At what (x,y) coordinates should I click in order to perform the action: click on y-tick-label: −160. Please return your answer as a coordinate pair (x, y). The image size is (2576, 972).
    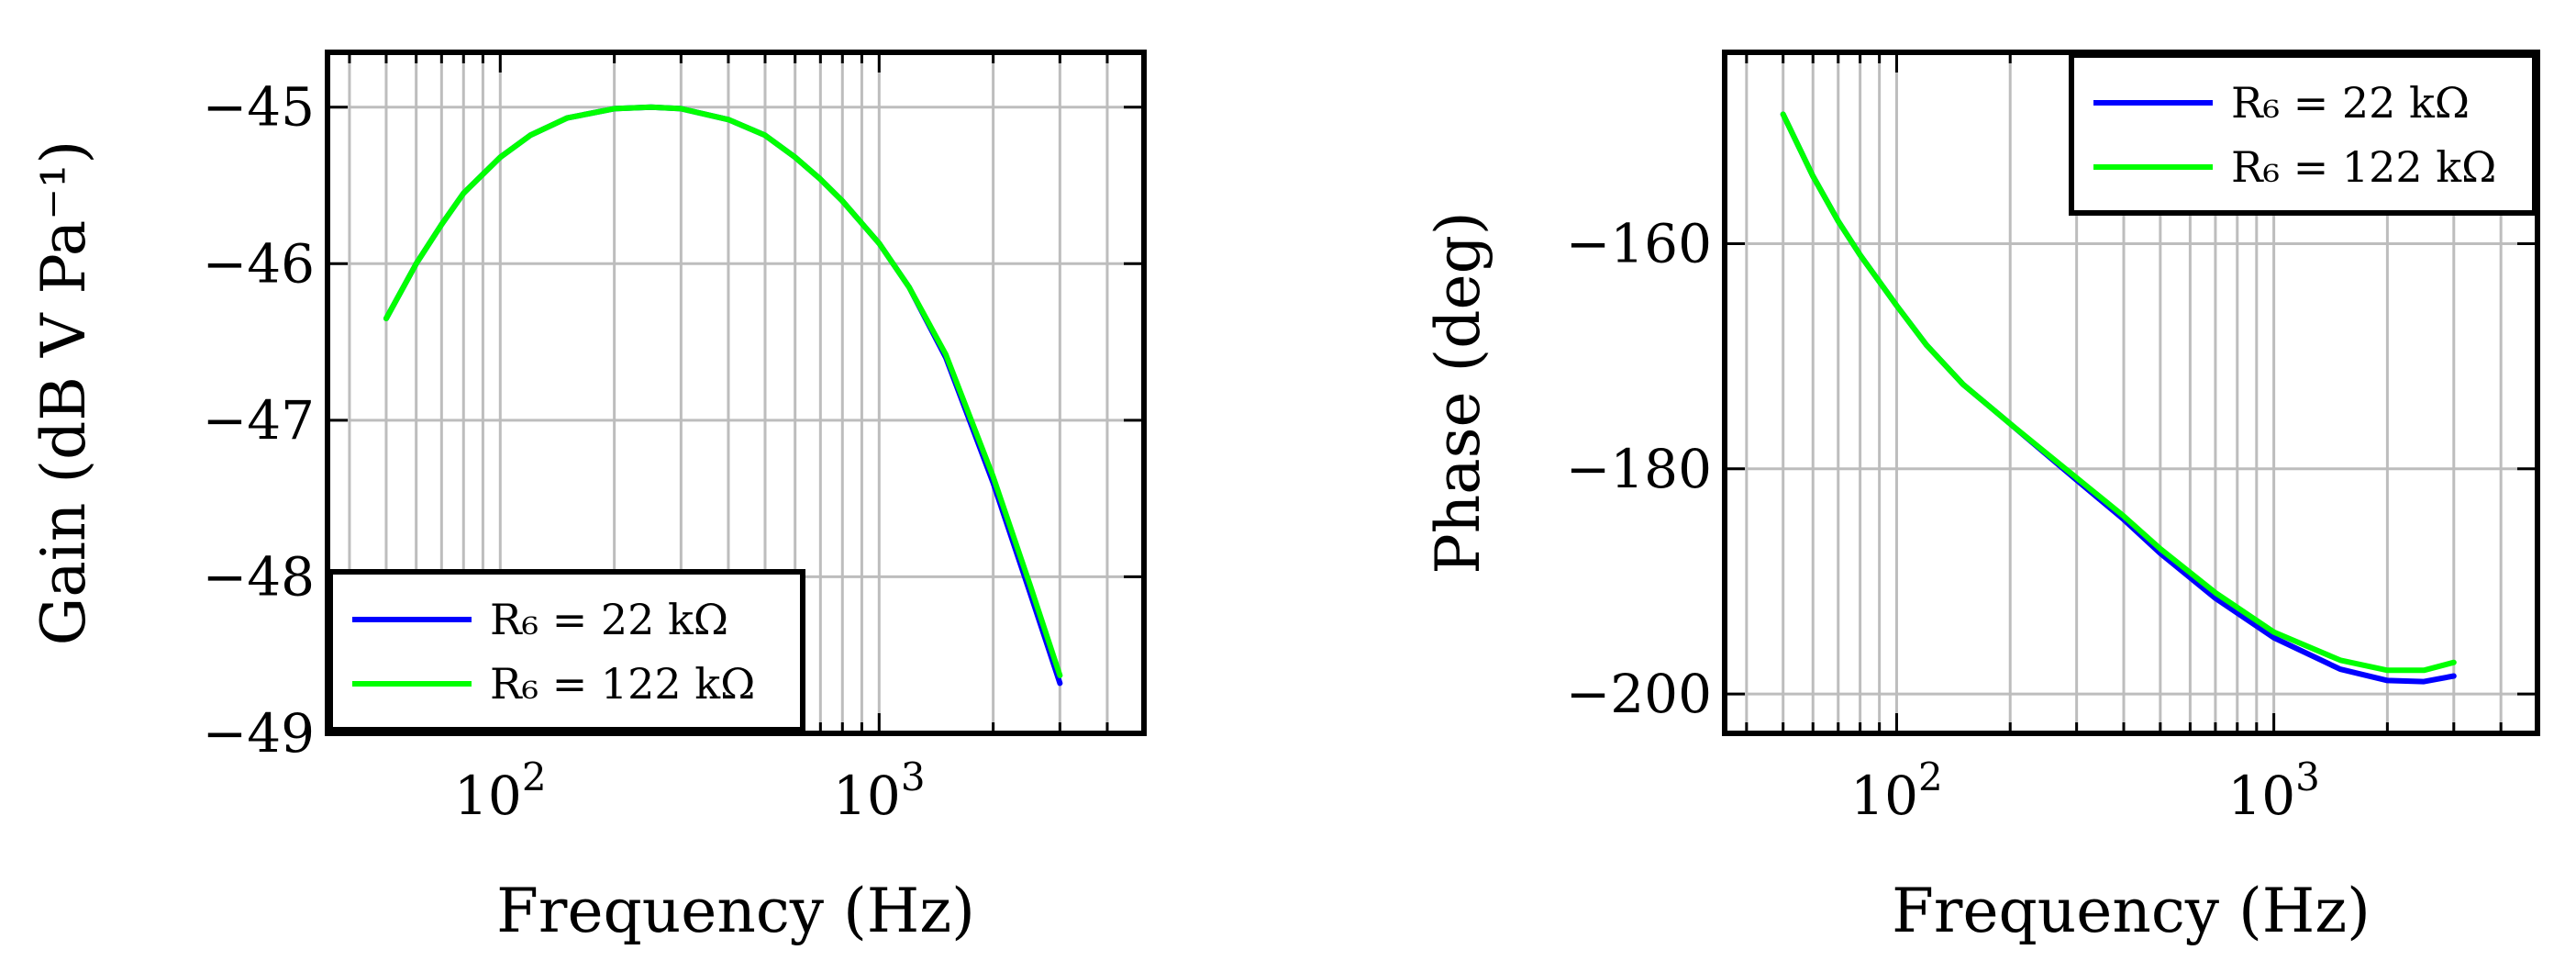
    Looking at the image, I should click on (1639, 243).